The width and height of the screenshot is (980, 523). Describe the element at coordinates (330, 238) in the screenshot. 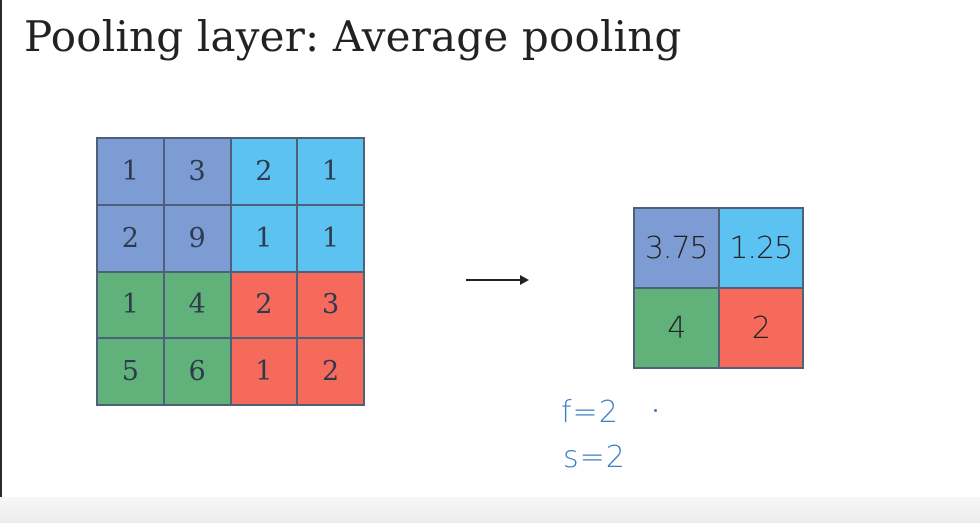

I see `input-cell-r2-c4: 1` at that location.